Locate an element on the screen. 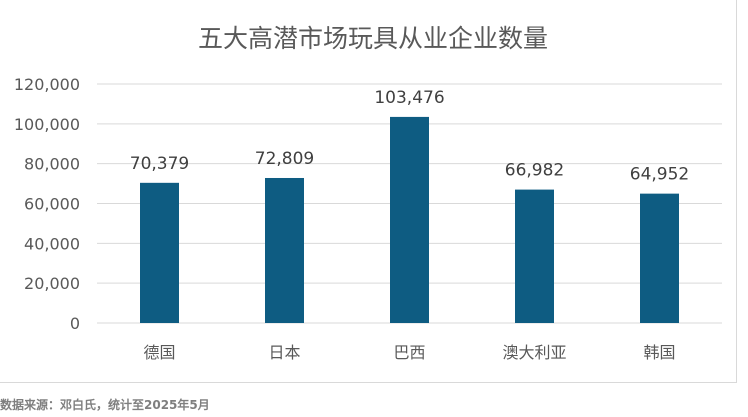  x-tick-label: 韩国 is located at coordinates (659, 352).